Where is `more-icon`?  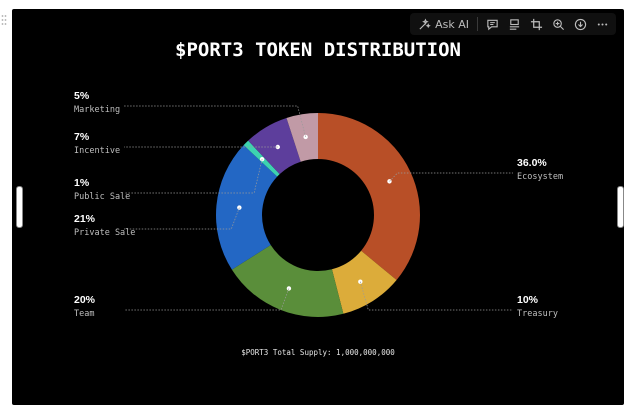 more-icon is located at coordinates (602, 24).